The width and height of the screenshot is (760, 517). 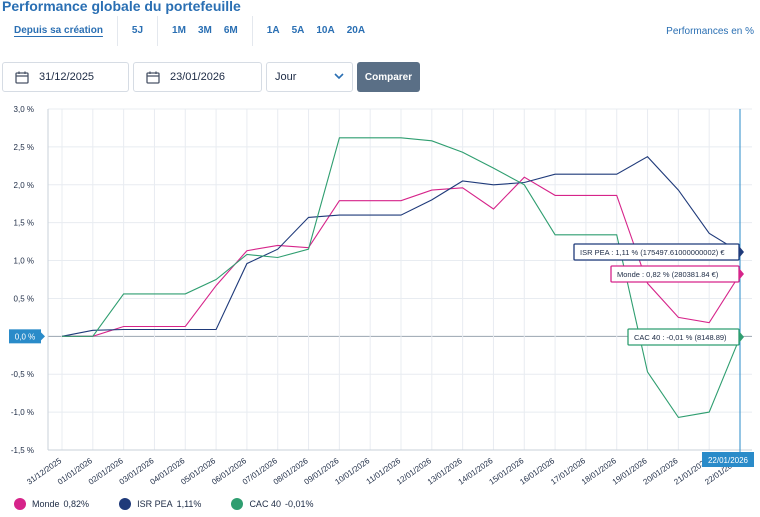 What do you see at coordinates (680, 337) in the screenshot?
I see `tooltip-text: CAC 40 : -0,01 % (8148.89)` at bounding box center [680, 337].